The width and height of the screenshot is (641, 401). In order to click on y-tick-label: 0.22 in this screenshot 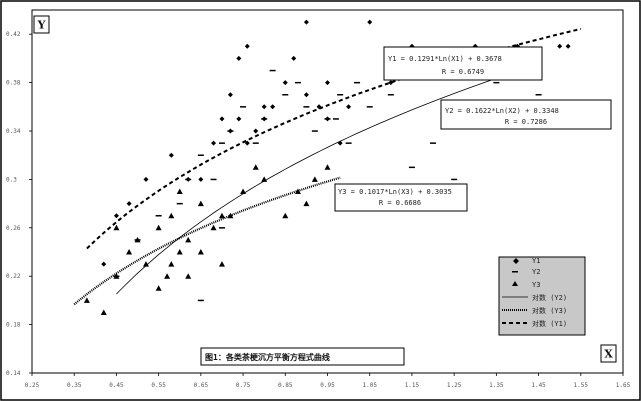, I will do `click(13, 276)`.